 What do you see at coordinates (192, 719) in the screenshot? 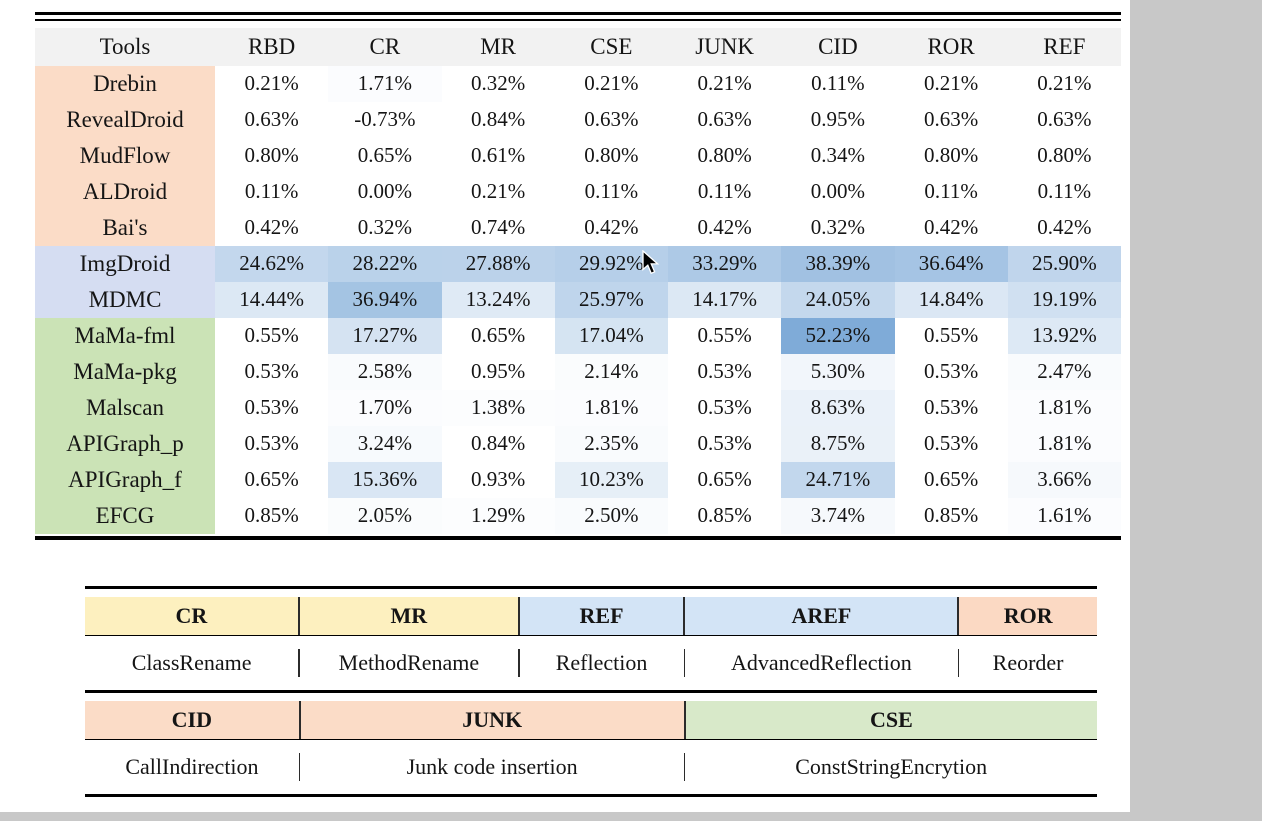
I see `legend-abbr-cid: CID` at bounding box center [192, 719].